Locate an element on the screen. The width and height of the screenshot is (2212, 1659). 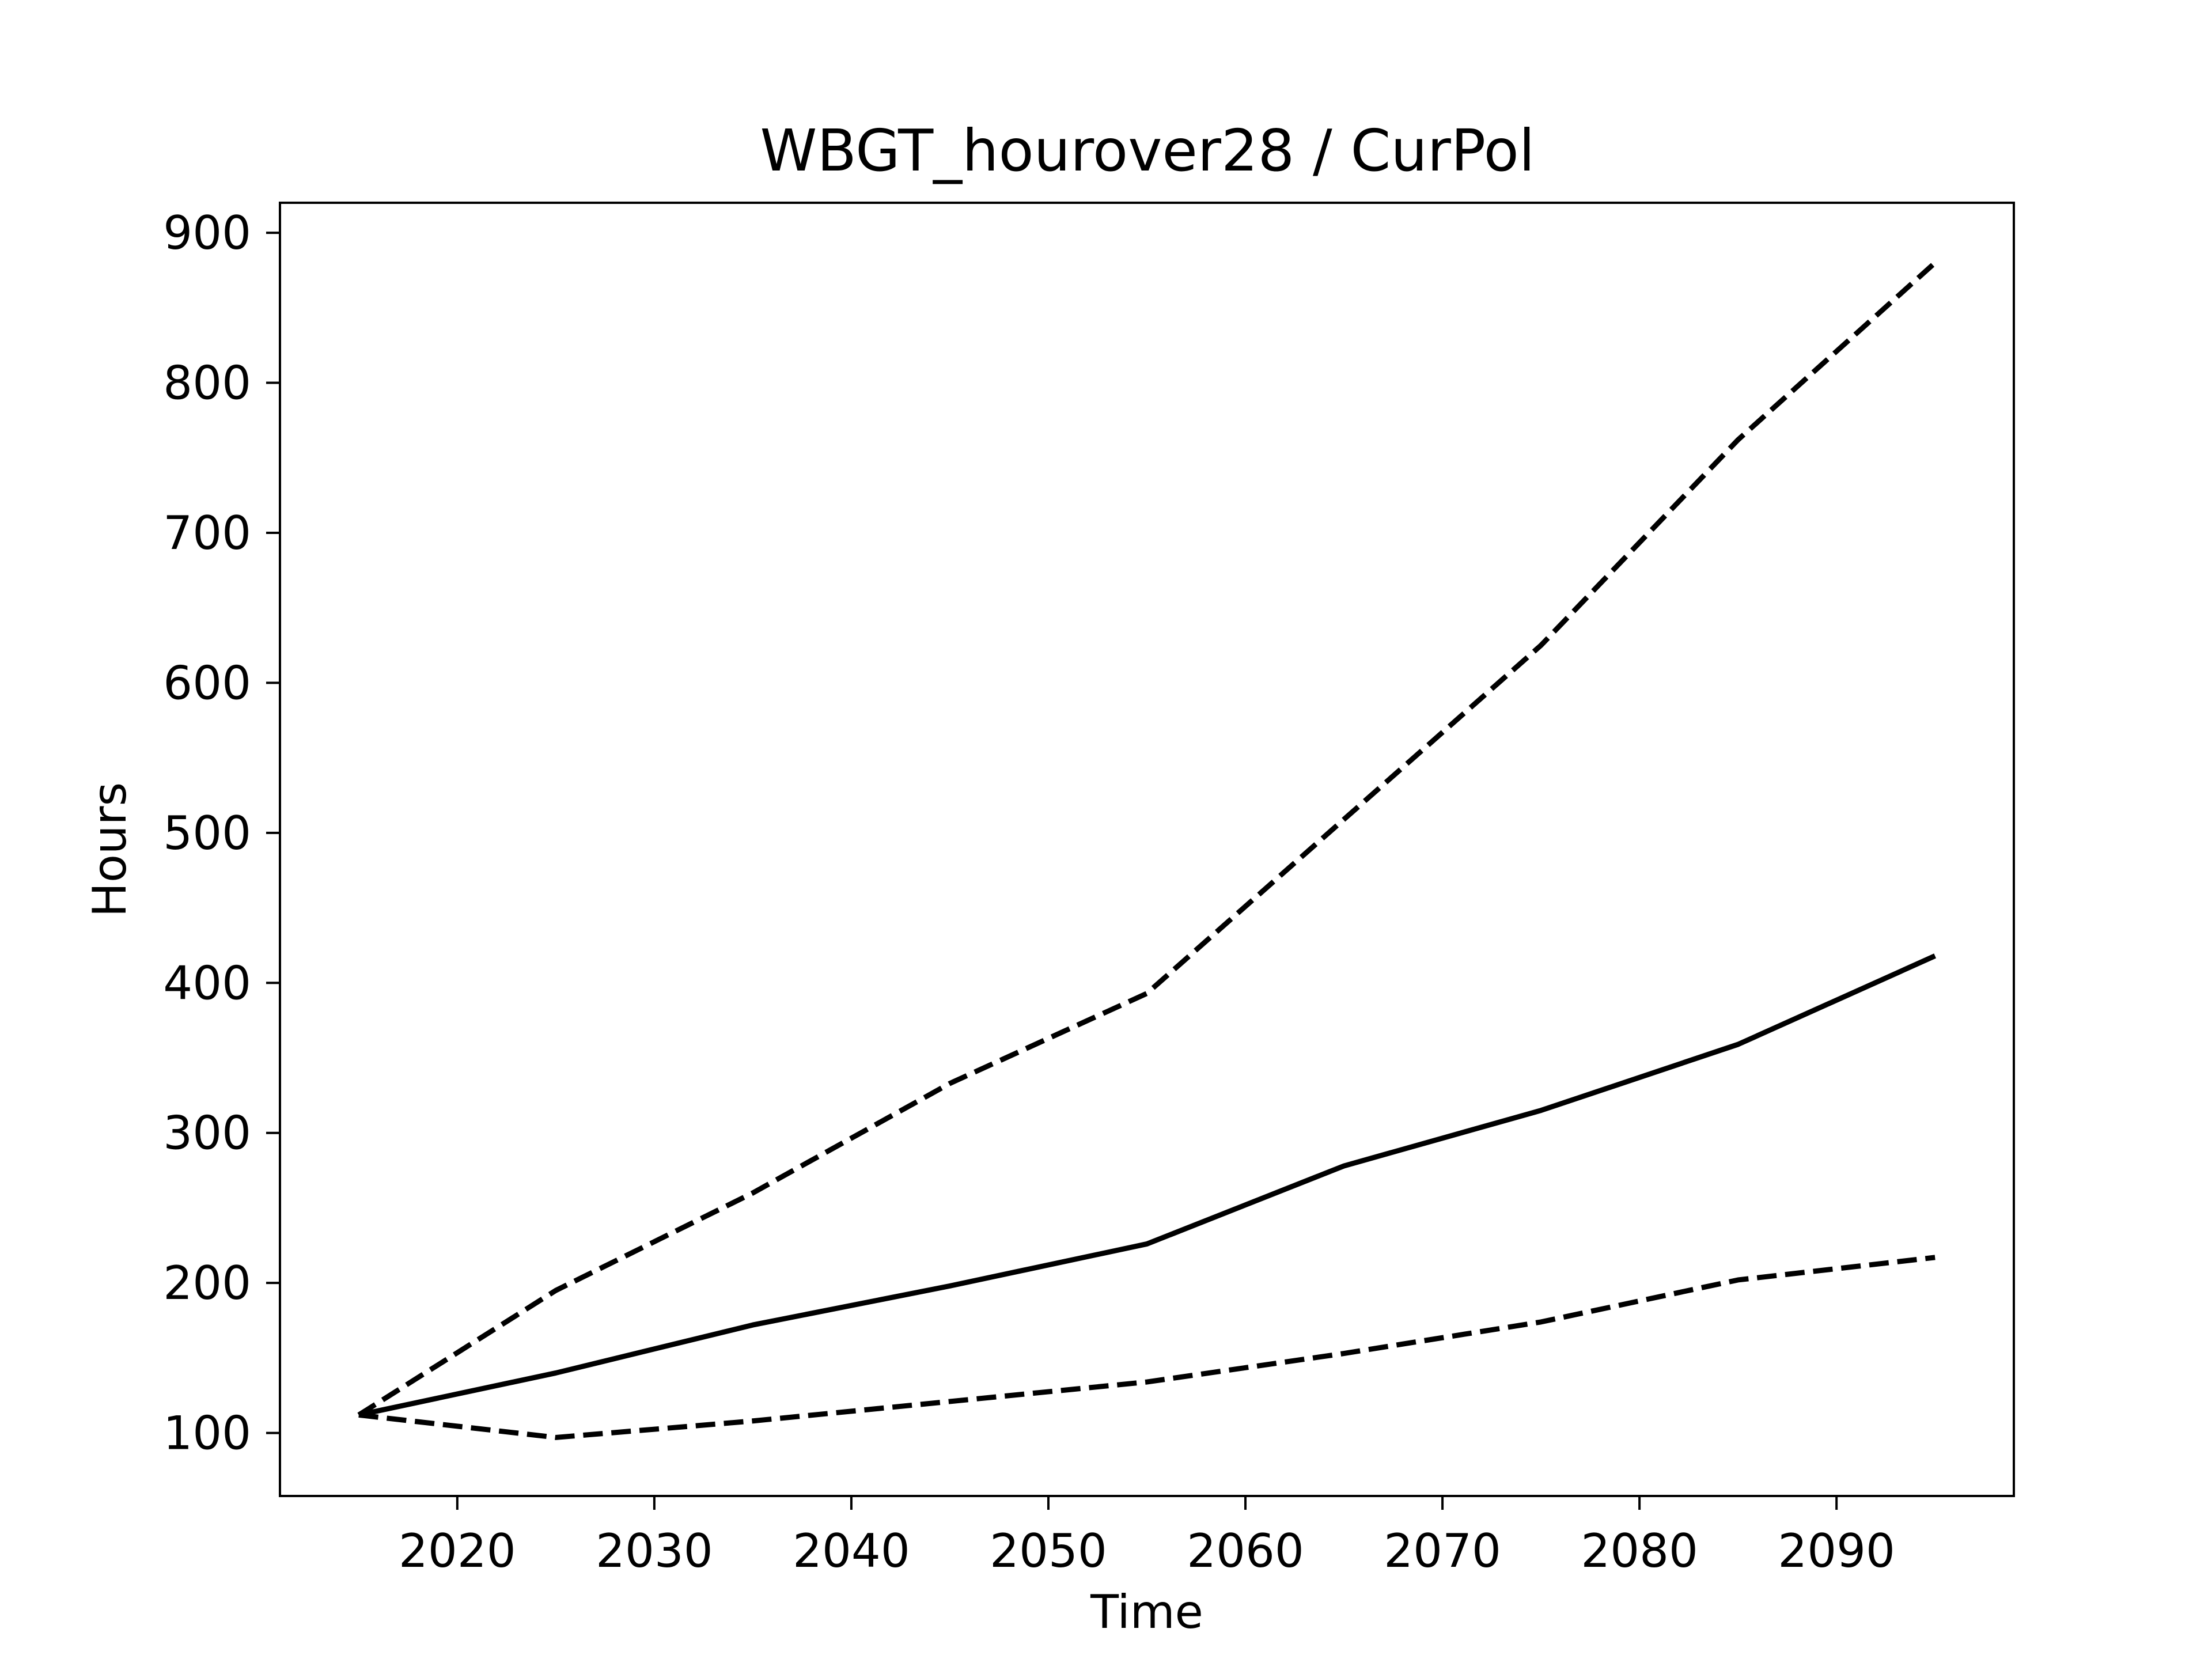
y-tick-label: 600 is located at coordinates (207, 683).